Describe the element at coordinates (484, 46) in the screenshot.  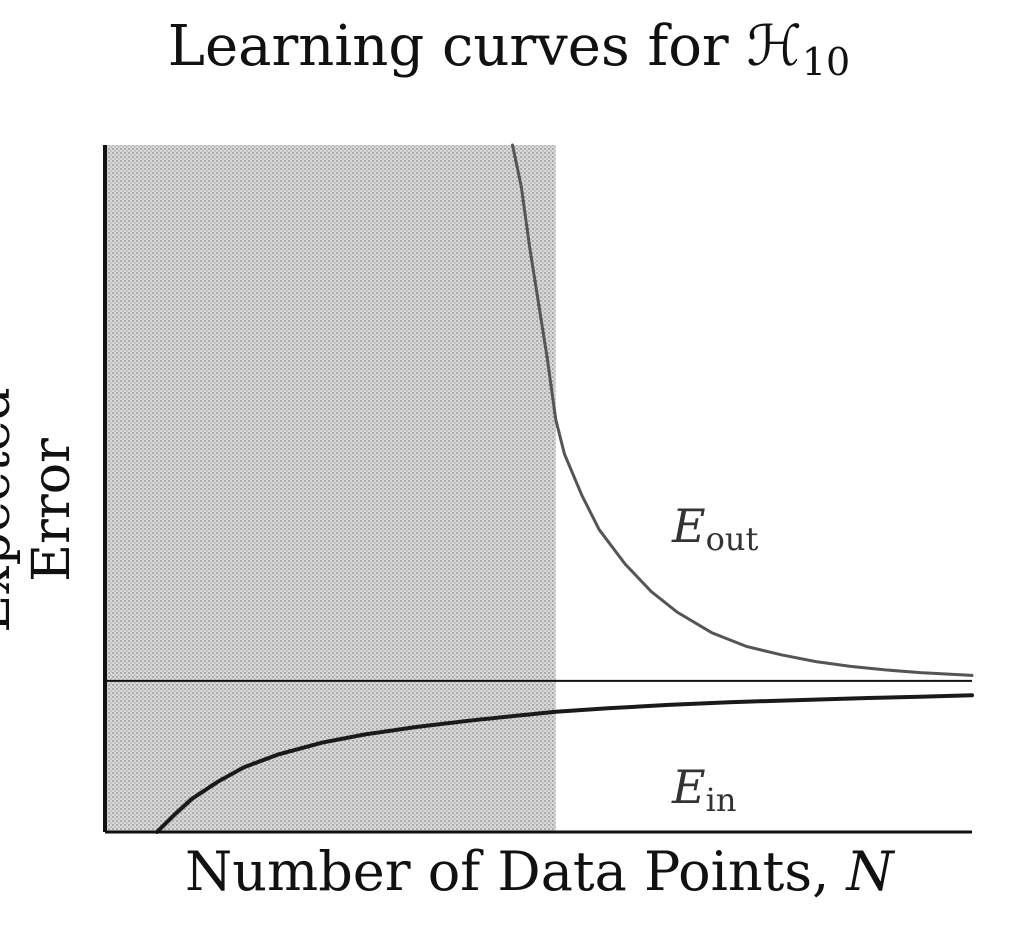
I see `chart-title-text: Learning curves for ℋ` at that location.